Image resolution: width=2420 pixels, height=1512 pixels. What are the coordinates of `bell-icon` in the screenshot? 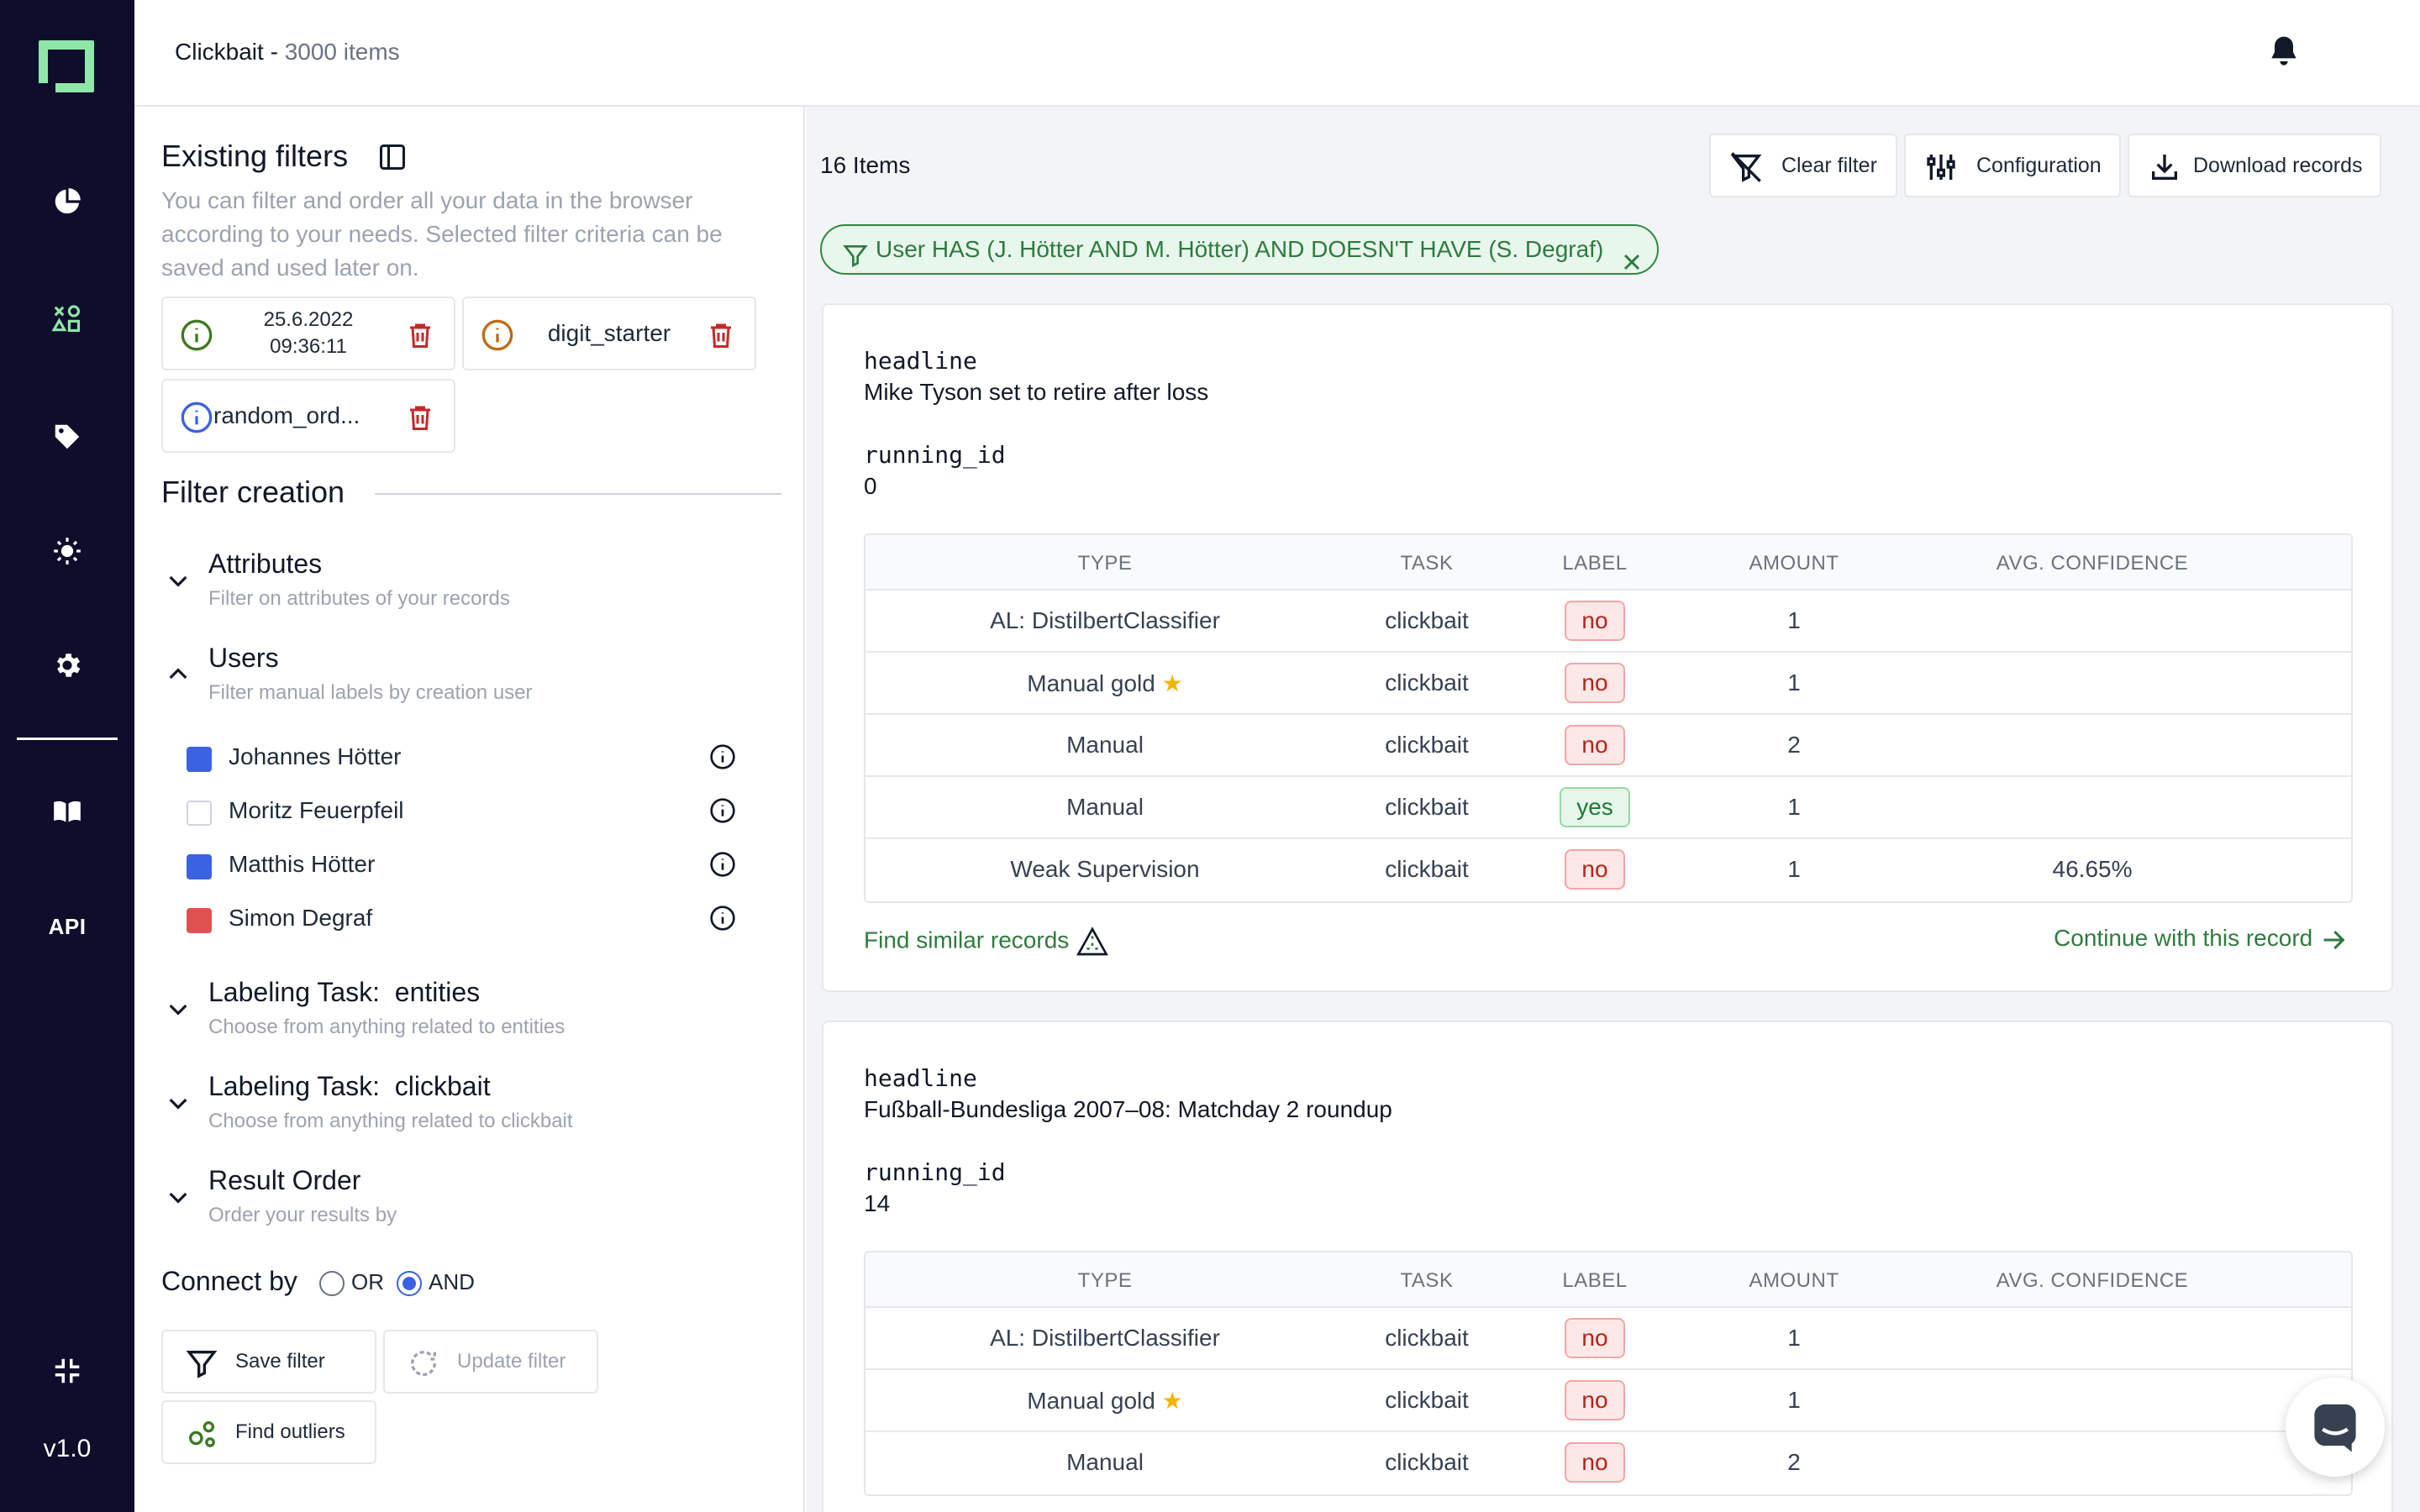 It's located at (2283, 52).